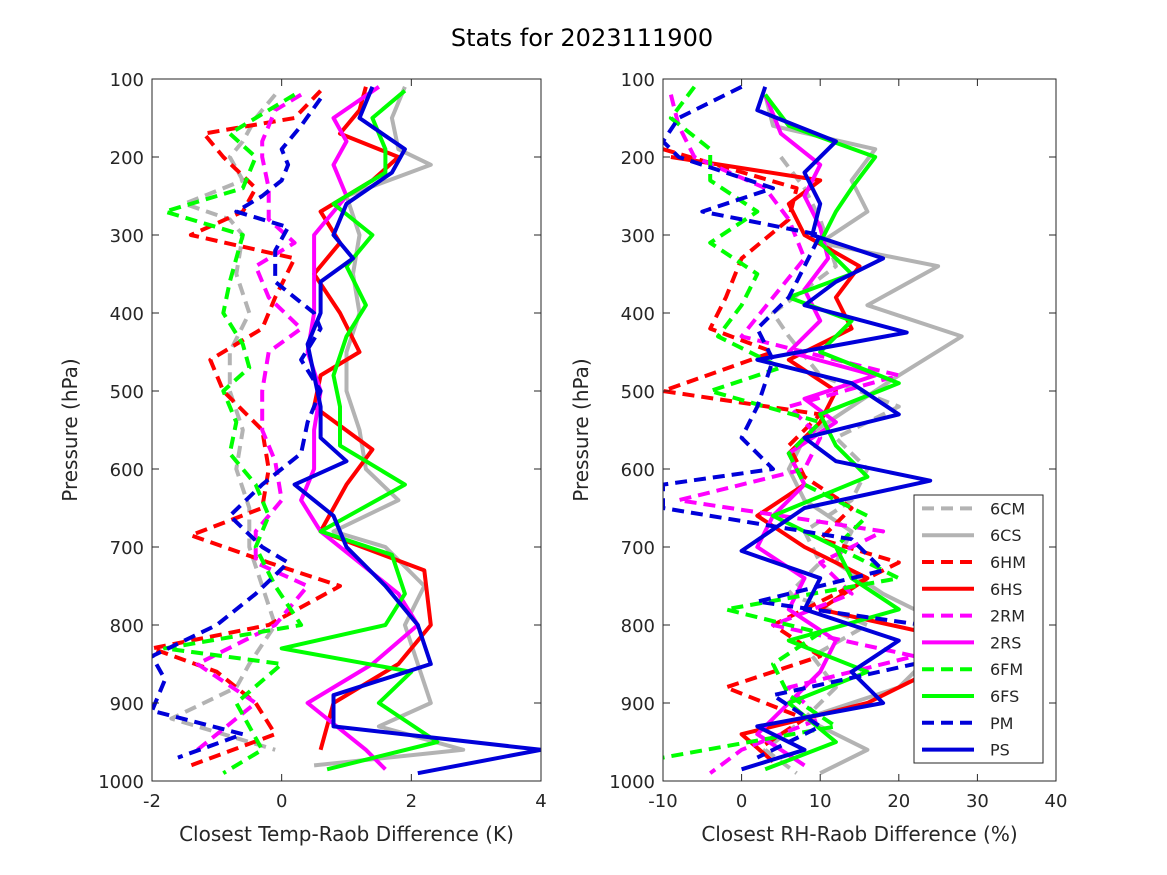  I want to click on legend-label-6fm: 6FM, so click(1006, 669).